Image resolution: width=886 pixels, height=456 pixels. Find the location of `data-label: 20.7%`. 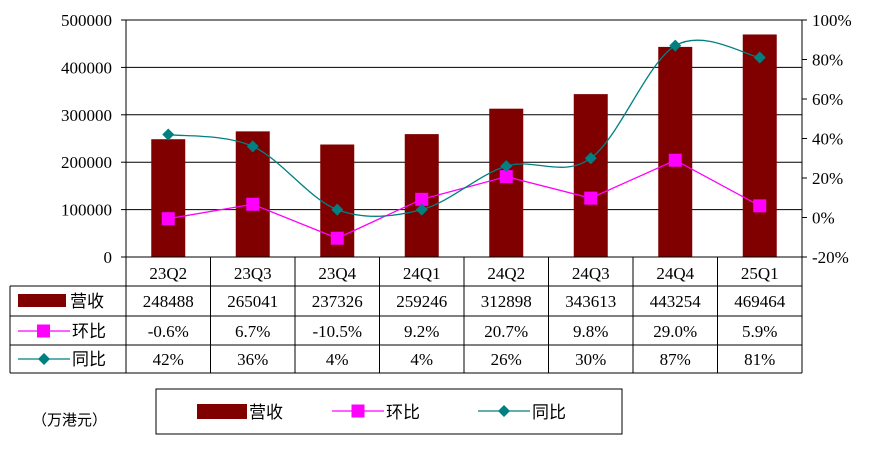

data-label: 20.7% is located at coordinates (506, 331).